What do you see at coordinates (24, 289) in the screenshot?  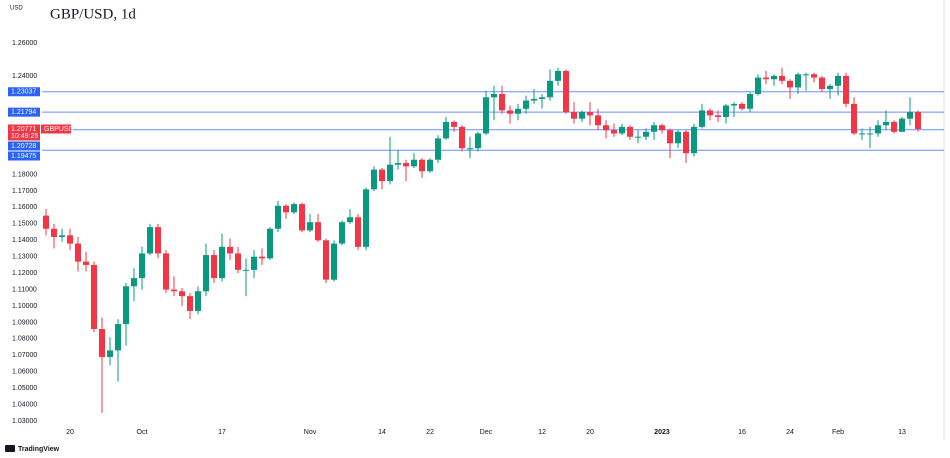 I see `y-tick-label: 1.11000` at bounding box center [24, 289].